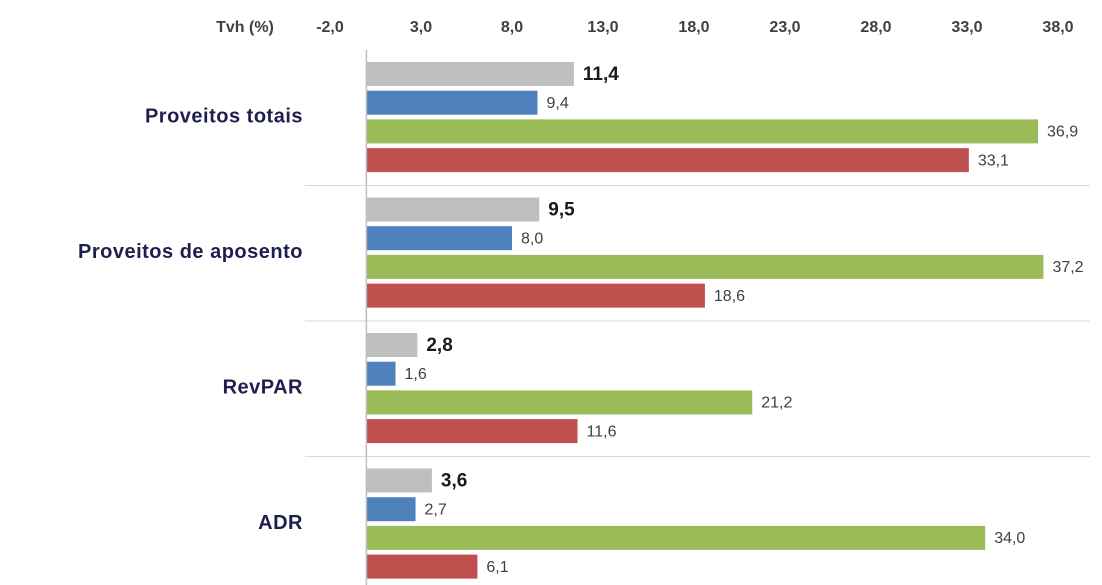 Image resolution: width=1102 pixels, height=585 pixels. Describe the element at coordinates (421, 27) in the screenshot. I see `x-tick-label: 3,0` at that location.